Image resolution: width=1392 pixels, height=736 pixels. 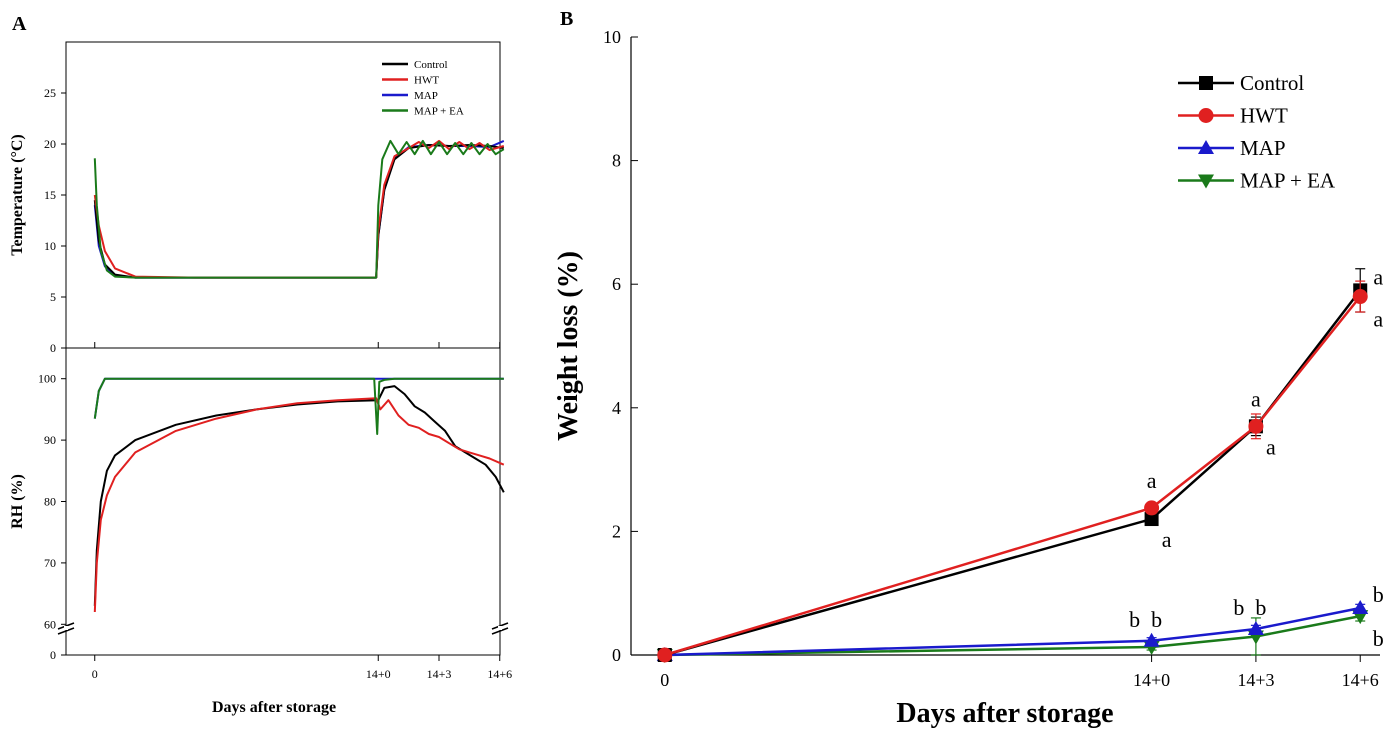 I want to click on y-tick-label: 25, so click(x=50, y=93).